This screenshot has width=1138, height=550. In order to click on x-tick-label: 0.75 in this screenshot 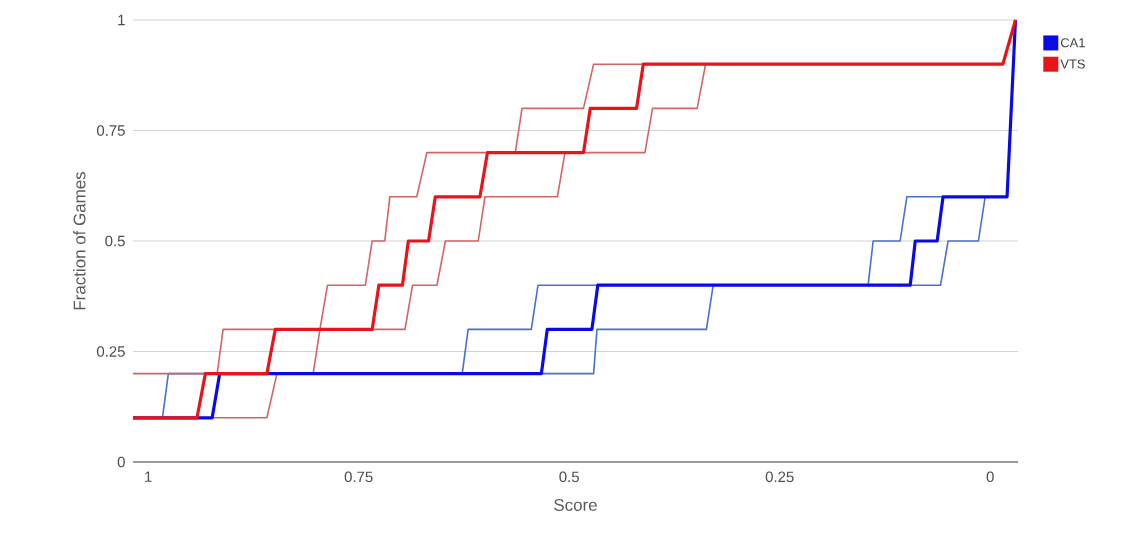, I will do `click(358, 477)`.